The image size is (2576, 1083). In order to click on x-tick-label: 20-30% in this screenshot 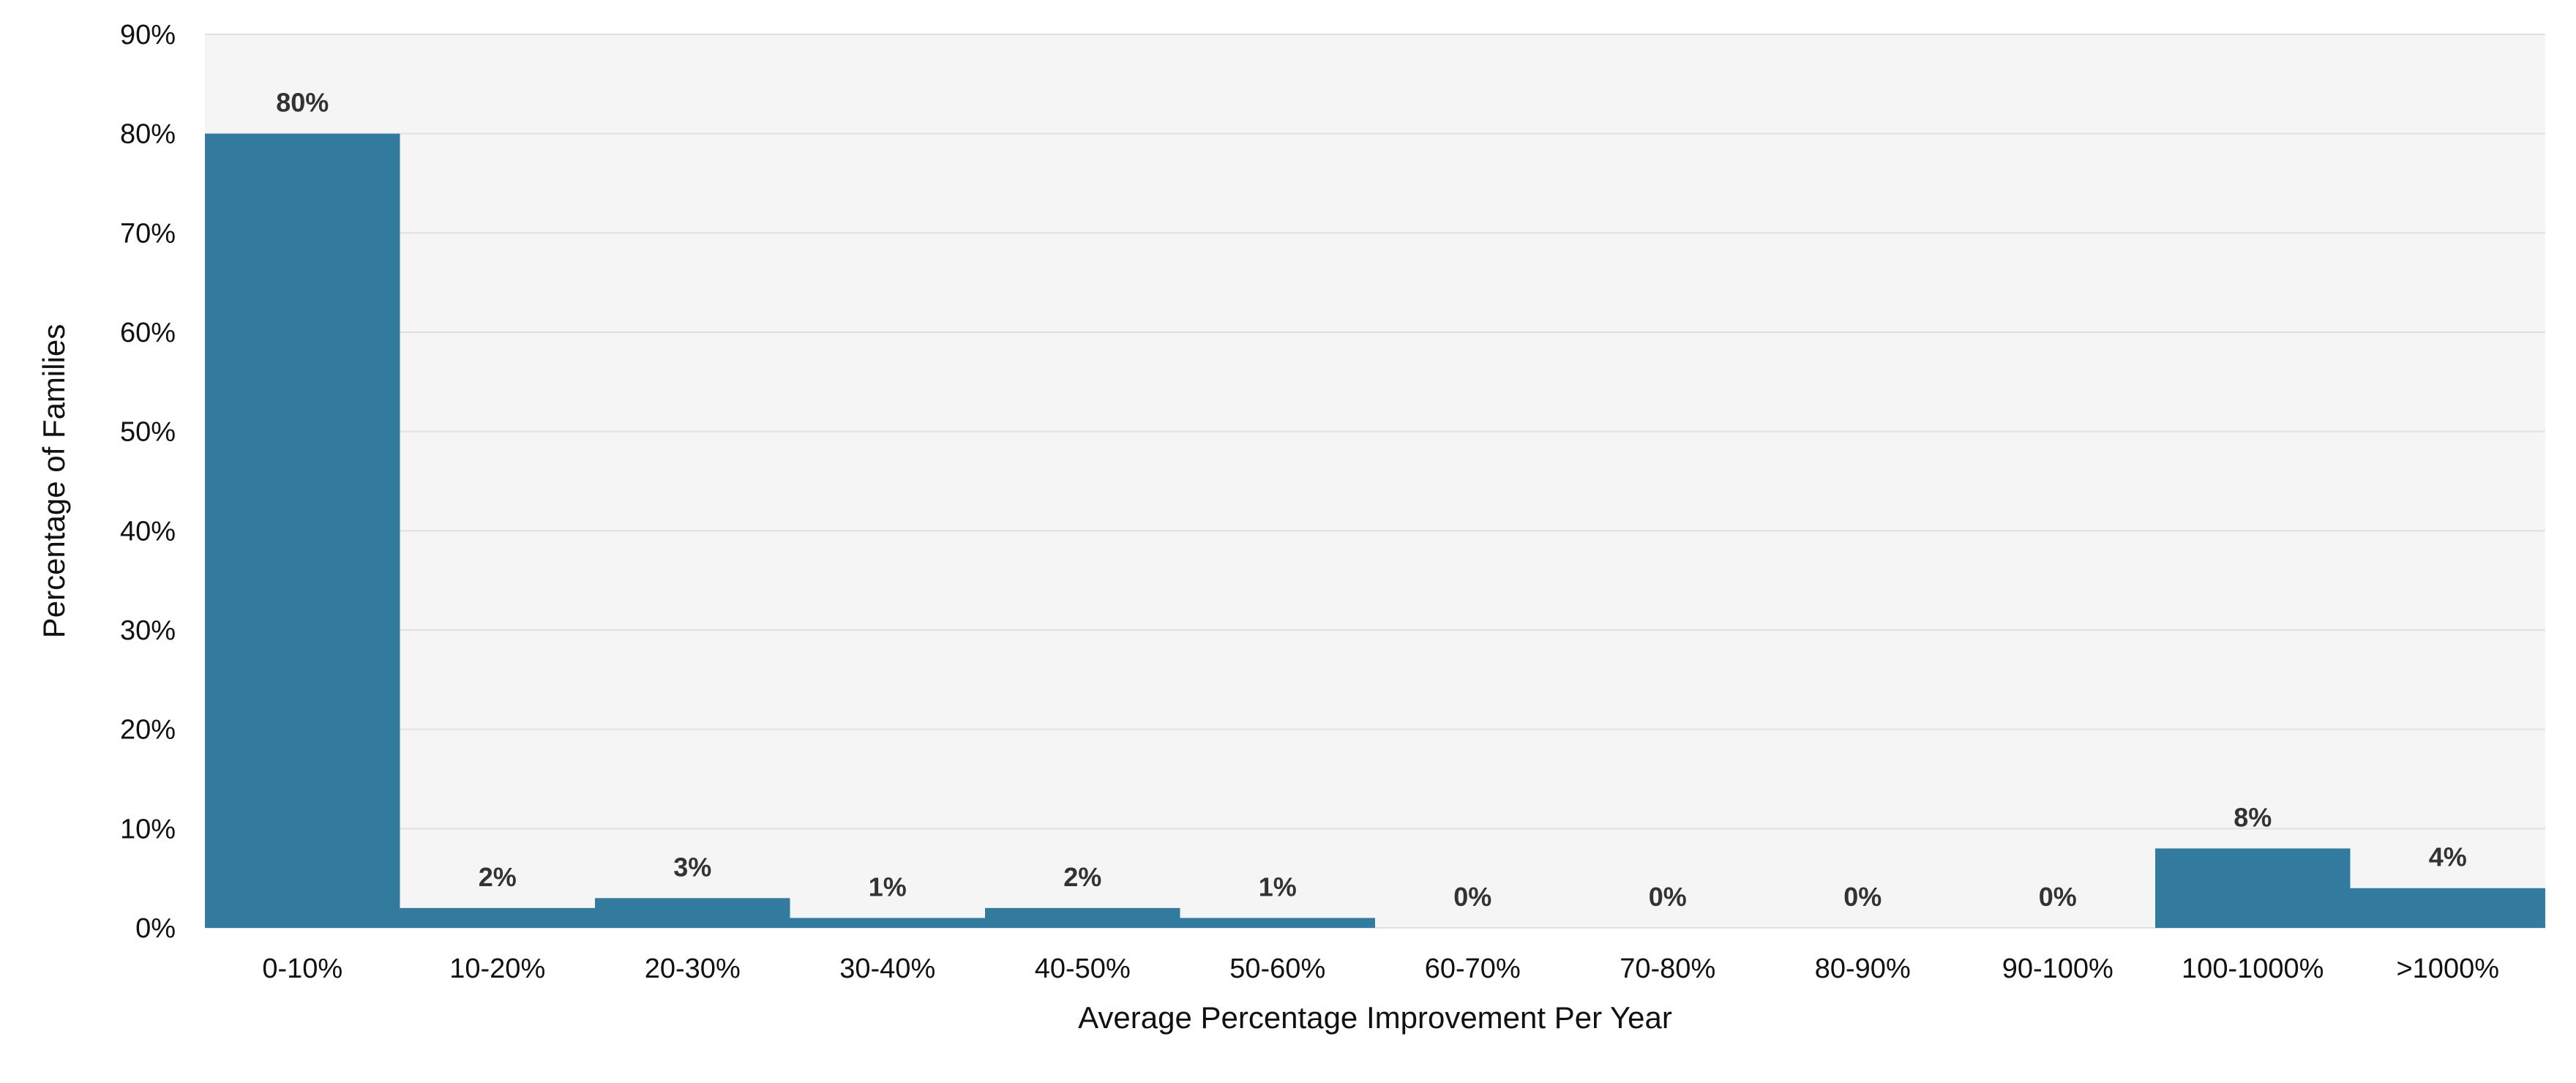, I will do `click(693, 969)`.